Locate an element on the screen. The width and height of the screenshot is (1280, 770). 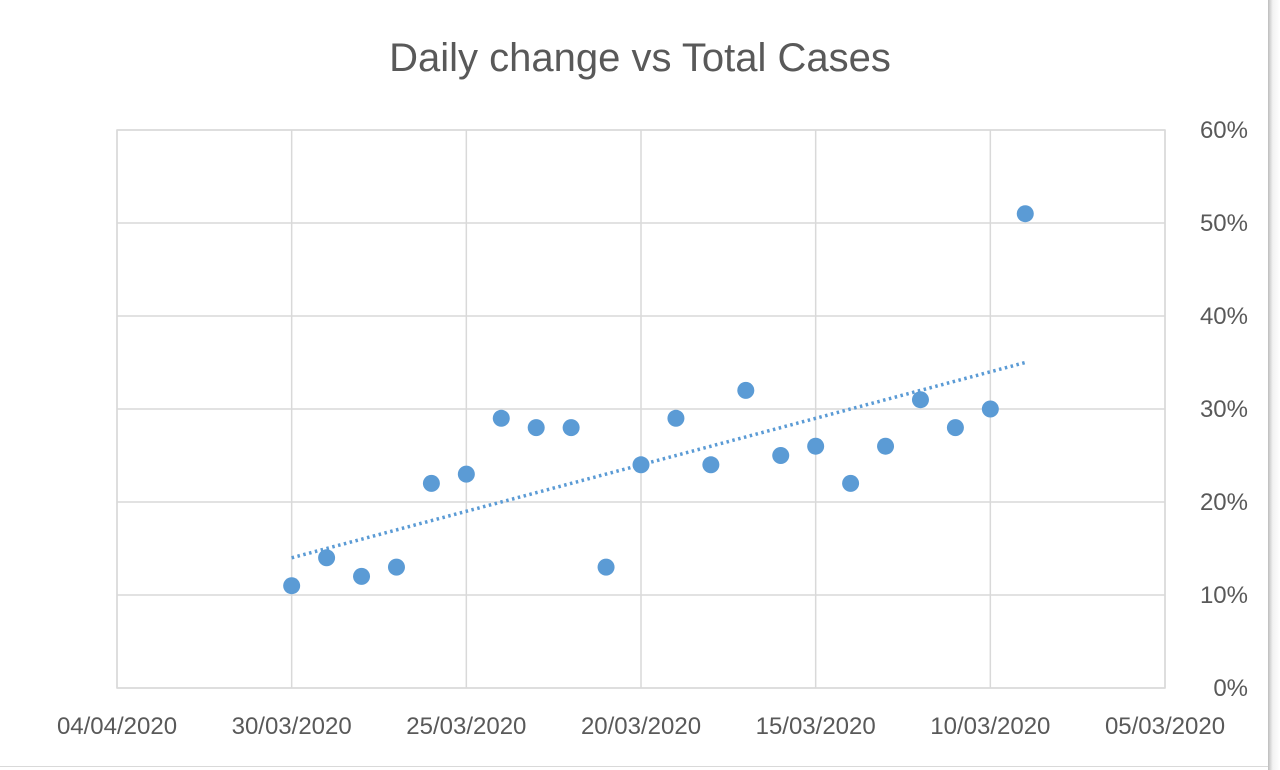
x-tick-label: 25/03/2020 is located at coordinates (466, 726).